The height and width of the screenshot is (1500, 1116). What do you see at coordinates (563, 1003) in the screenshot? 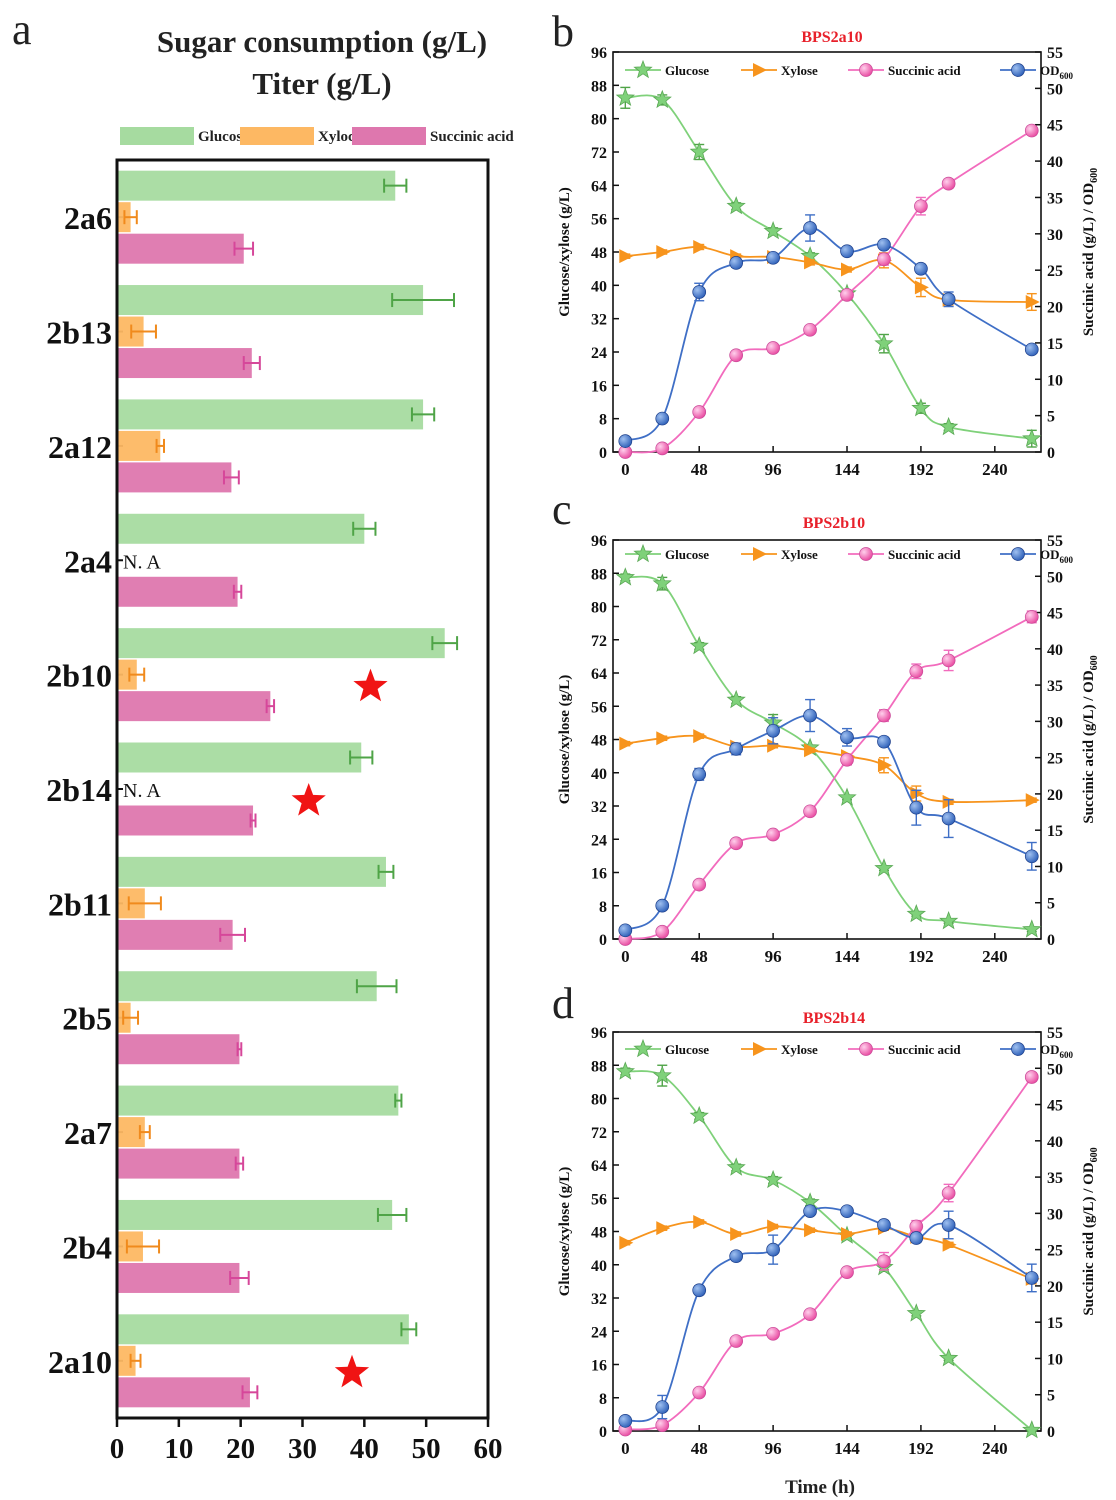
I see `panel-label-d: d` at bounding box center [563, 1003].